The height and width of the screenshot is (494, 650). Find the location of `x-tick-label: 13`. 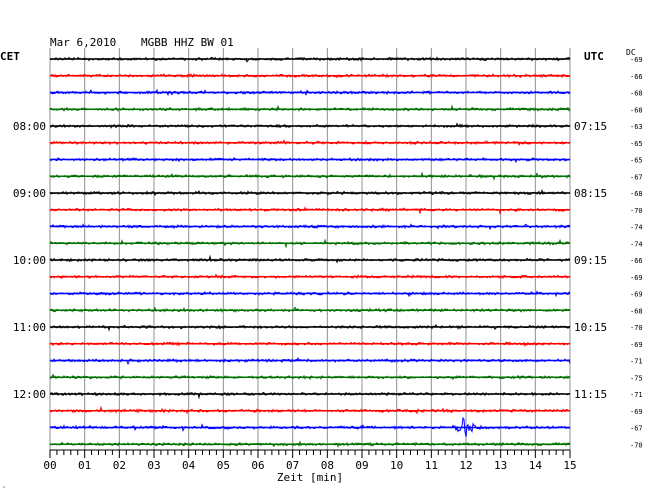

x-tick-label: 13 is located at coordinates (500, 465).